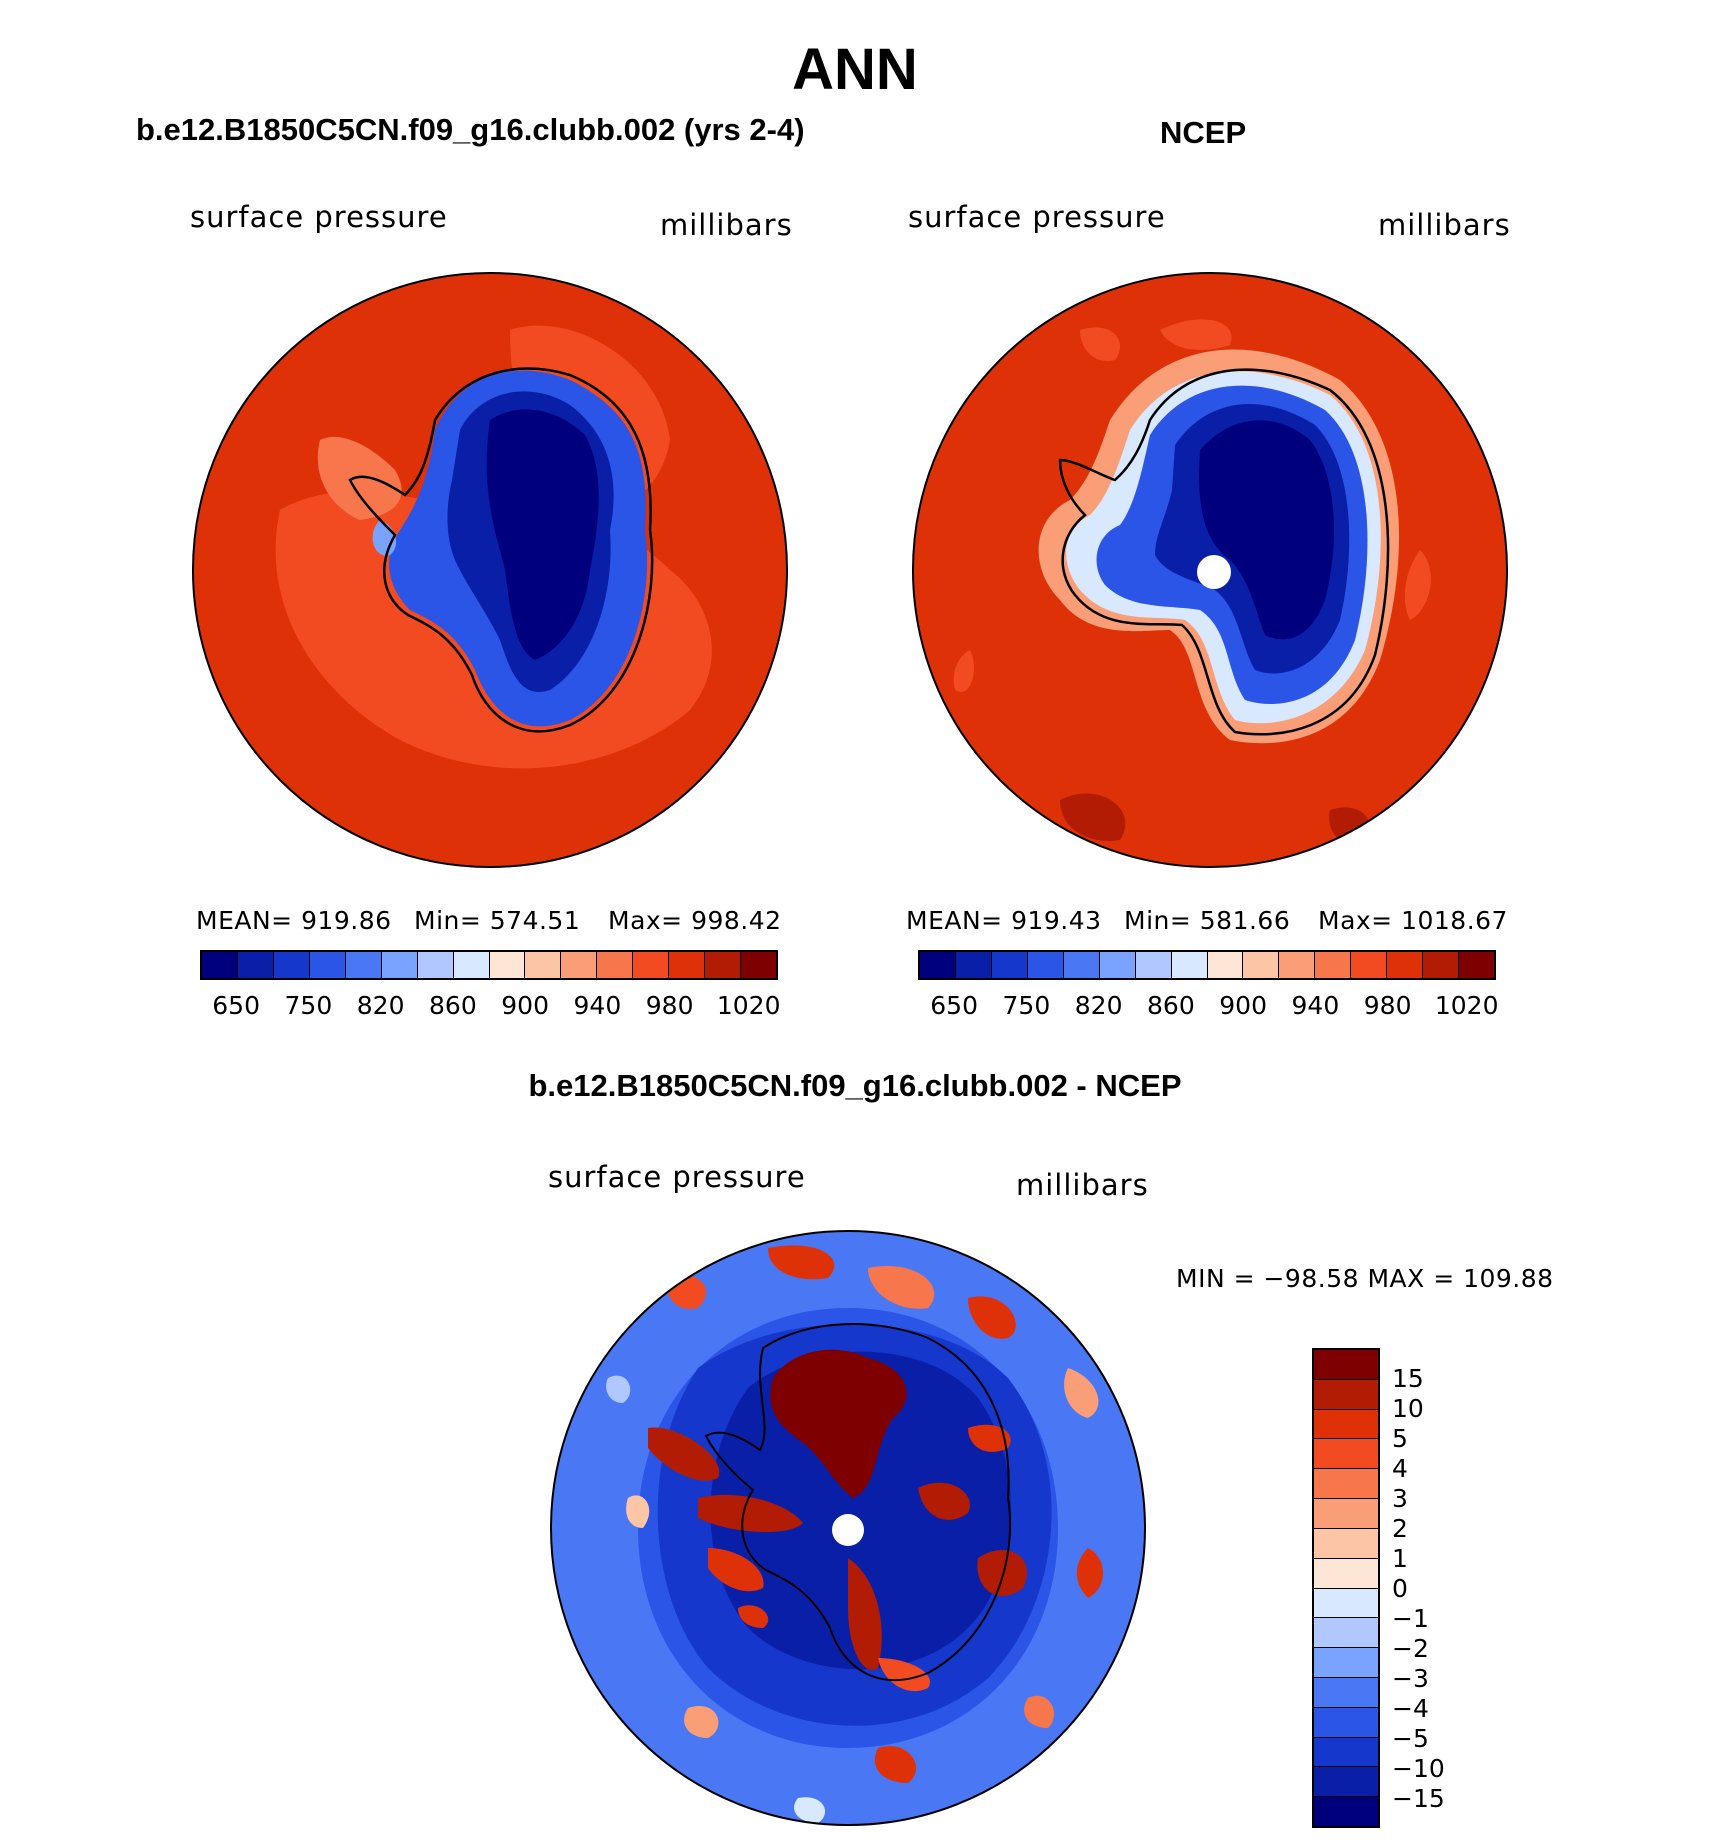 Image resolution: width=1710 pixels, height=1839 pixels. I want to click on colorbar-tick-label: 4, so click(1400, 1468).